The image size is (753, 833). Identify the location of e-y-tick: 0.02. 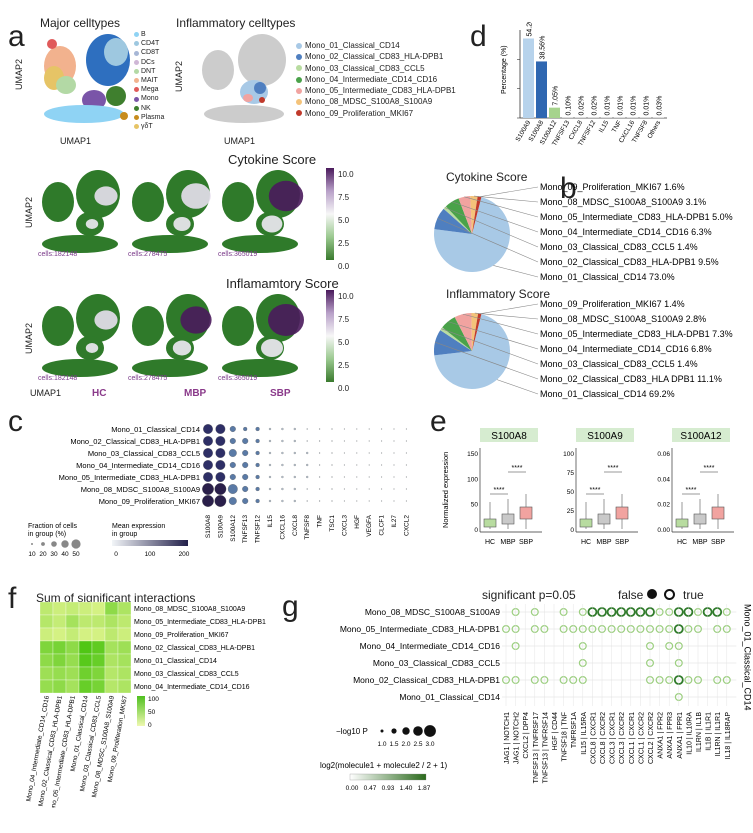
(663, 505).